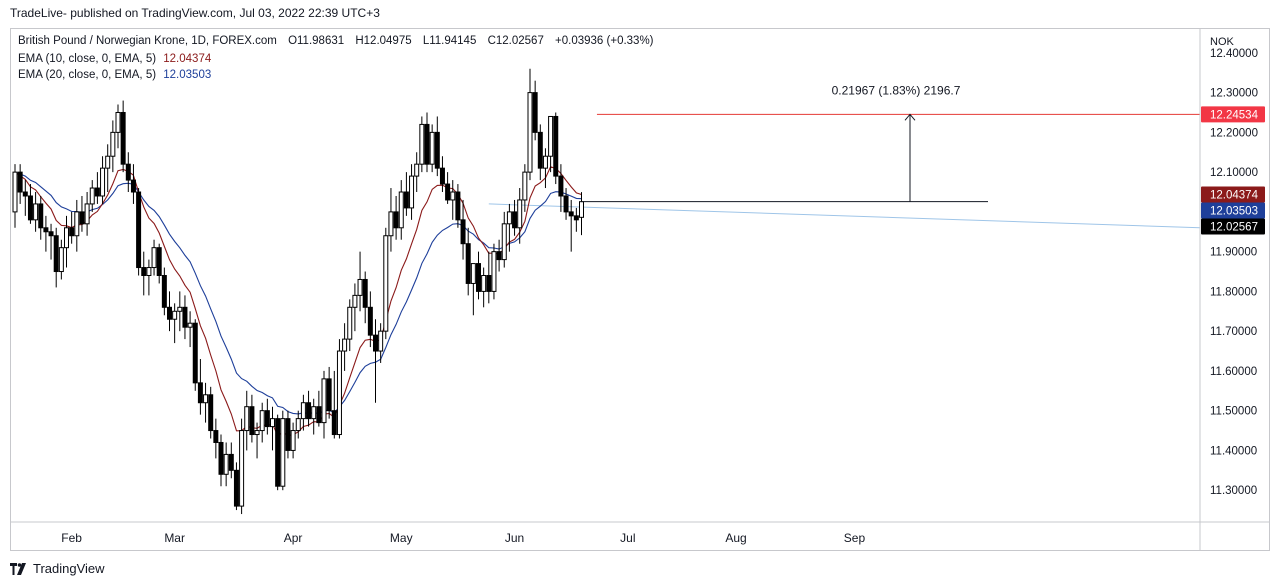  Describe the element at coordinates (1233, 491) in the screenshot. I see `price-tick-label: 11.30000` at that location.